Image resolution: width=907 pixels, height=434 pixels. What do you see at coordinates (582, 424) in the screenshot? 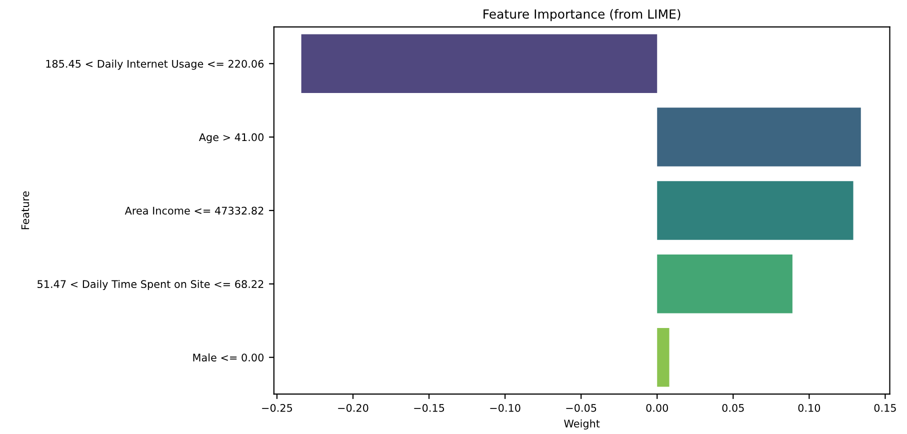
I see `x-axis-title: Weight` at bounding box center [582, 424].